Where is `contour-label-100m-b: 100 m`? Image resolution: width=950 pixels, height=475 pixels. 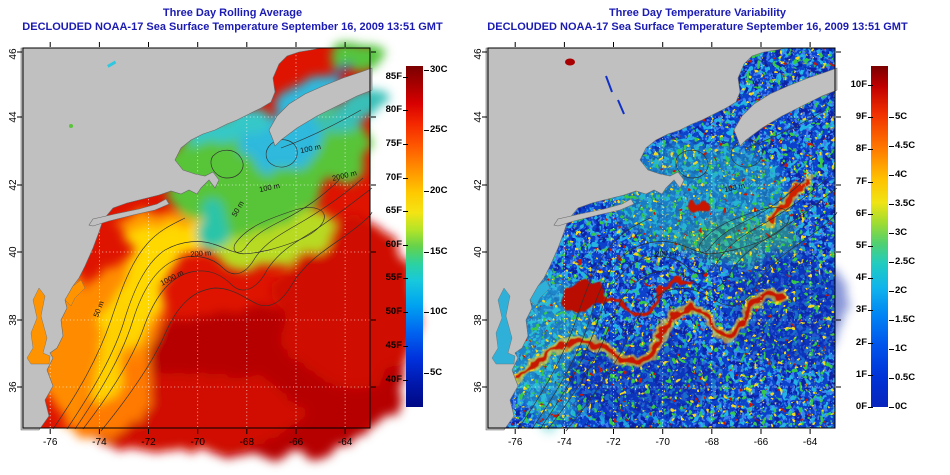
contour-label-100m-b: 100 m is located at coordinates (310, 148).